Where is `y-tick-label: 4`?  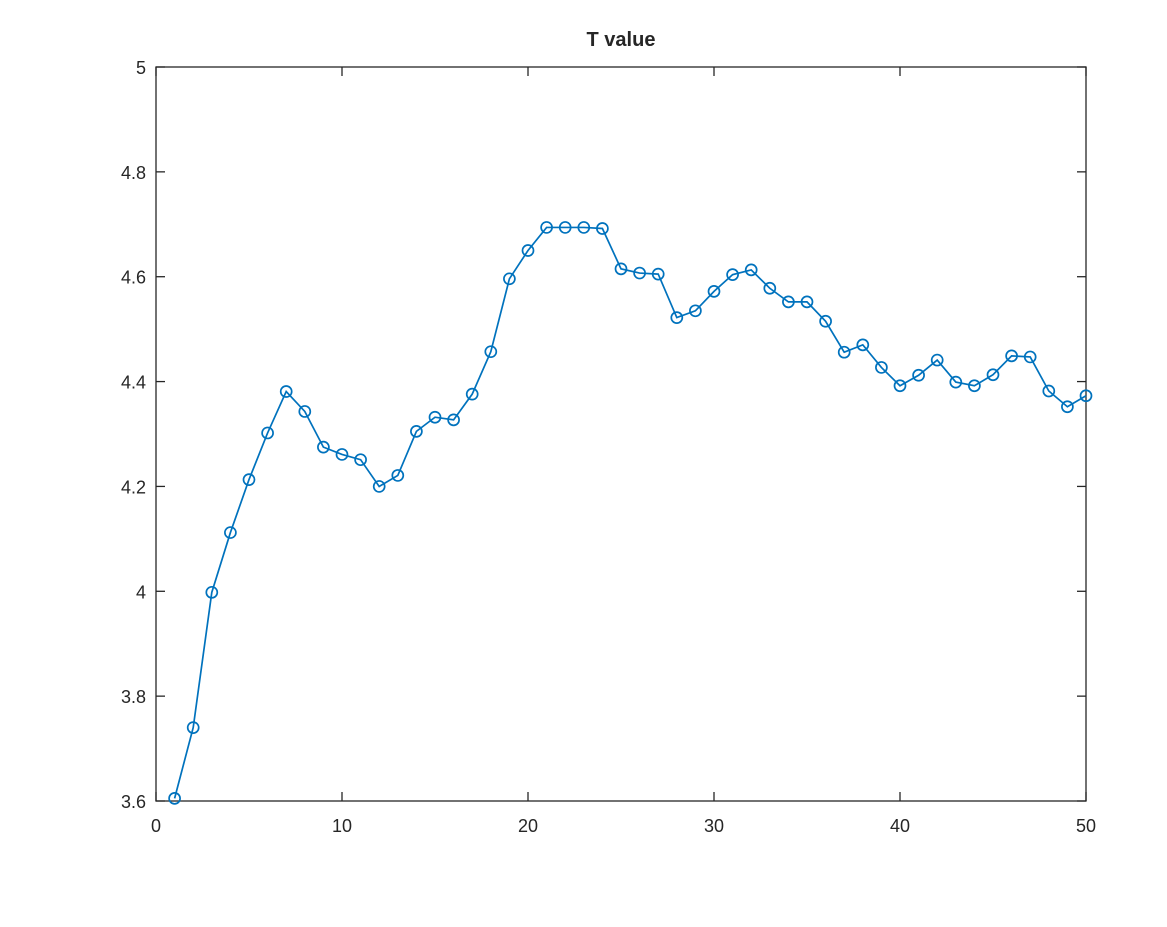
y-tick-label: 4 is located at coordinates (141, 592).